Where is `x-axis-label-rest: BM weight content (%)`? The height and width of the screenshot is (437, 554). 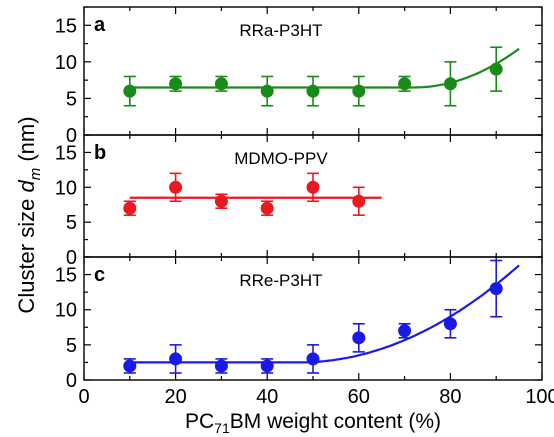 x-axis-label-rest: BM weight content (%) is located at coordinates (335, 421).